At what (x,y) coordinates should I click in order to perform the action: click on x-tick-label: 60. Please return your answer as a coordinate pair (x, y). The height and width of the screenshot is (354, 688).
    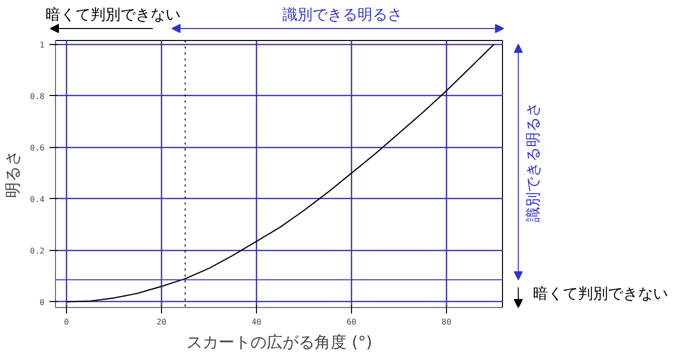
    Looking at the image, I should click on (351, 322).